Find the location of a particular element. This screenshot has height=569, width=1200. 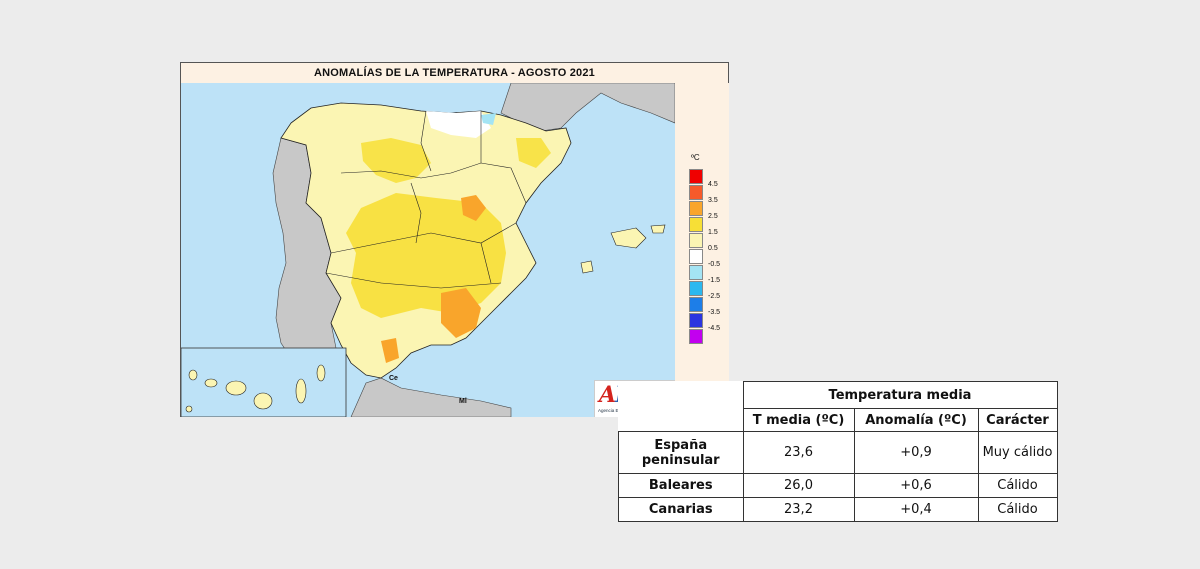

table-row: Canarias 23,2 +0,4 Cálido is located at coordinates (838, 509).